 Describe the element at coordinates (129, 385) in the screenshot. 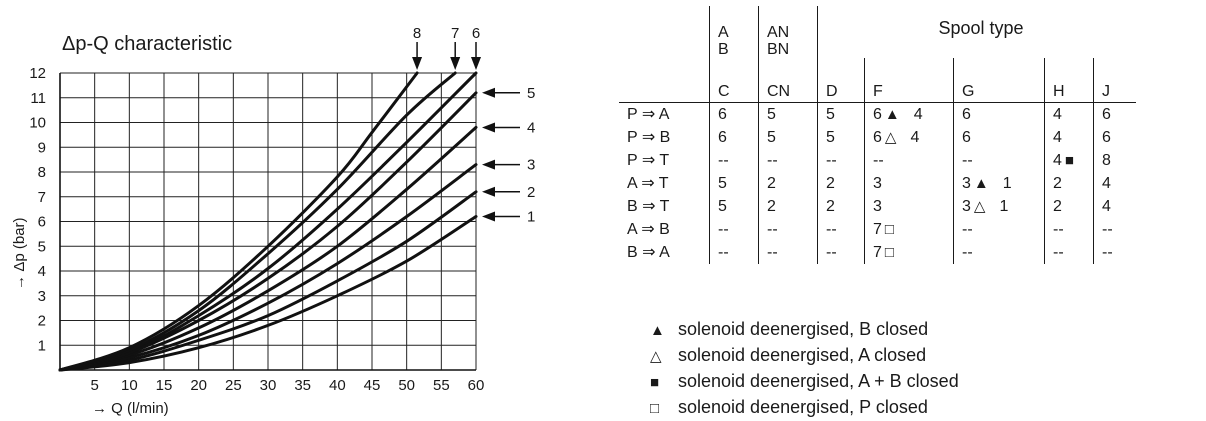

I see `x-tick-label: 10` at that location.